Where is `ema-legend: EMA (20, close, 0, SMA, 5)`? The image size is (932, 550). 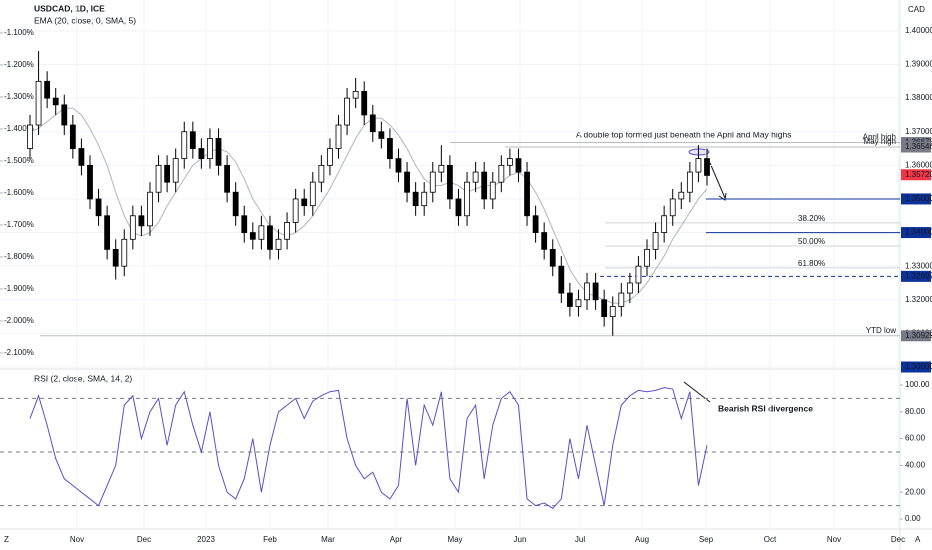
ema-legend: EMA (20, close, 0, SMA, 5) is located at coordinates (85, 20).